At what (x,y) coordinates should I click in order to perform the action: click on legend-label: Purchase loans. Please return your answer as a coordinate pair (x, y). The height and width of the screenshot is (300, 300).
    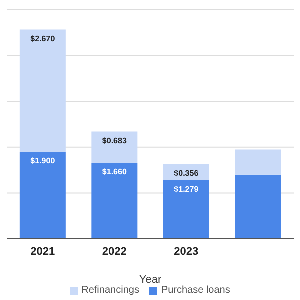
    Looking at the image, I should click on (195, 290).